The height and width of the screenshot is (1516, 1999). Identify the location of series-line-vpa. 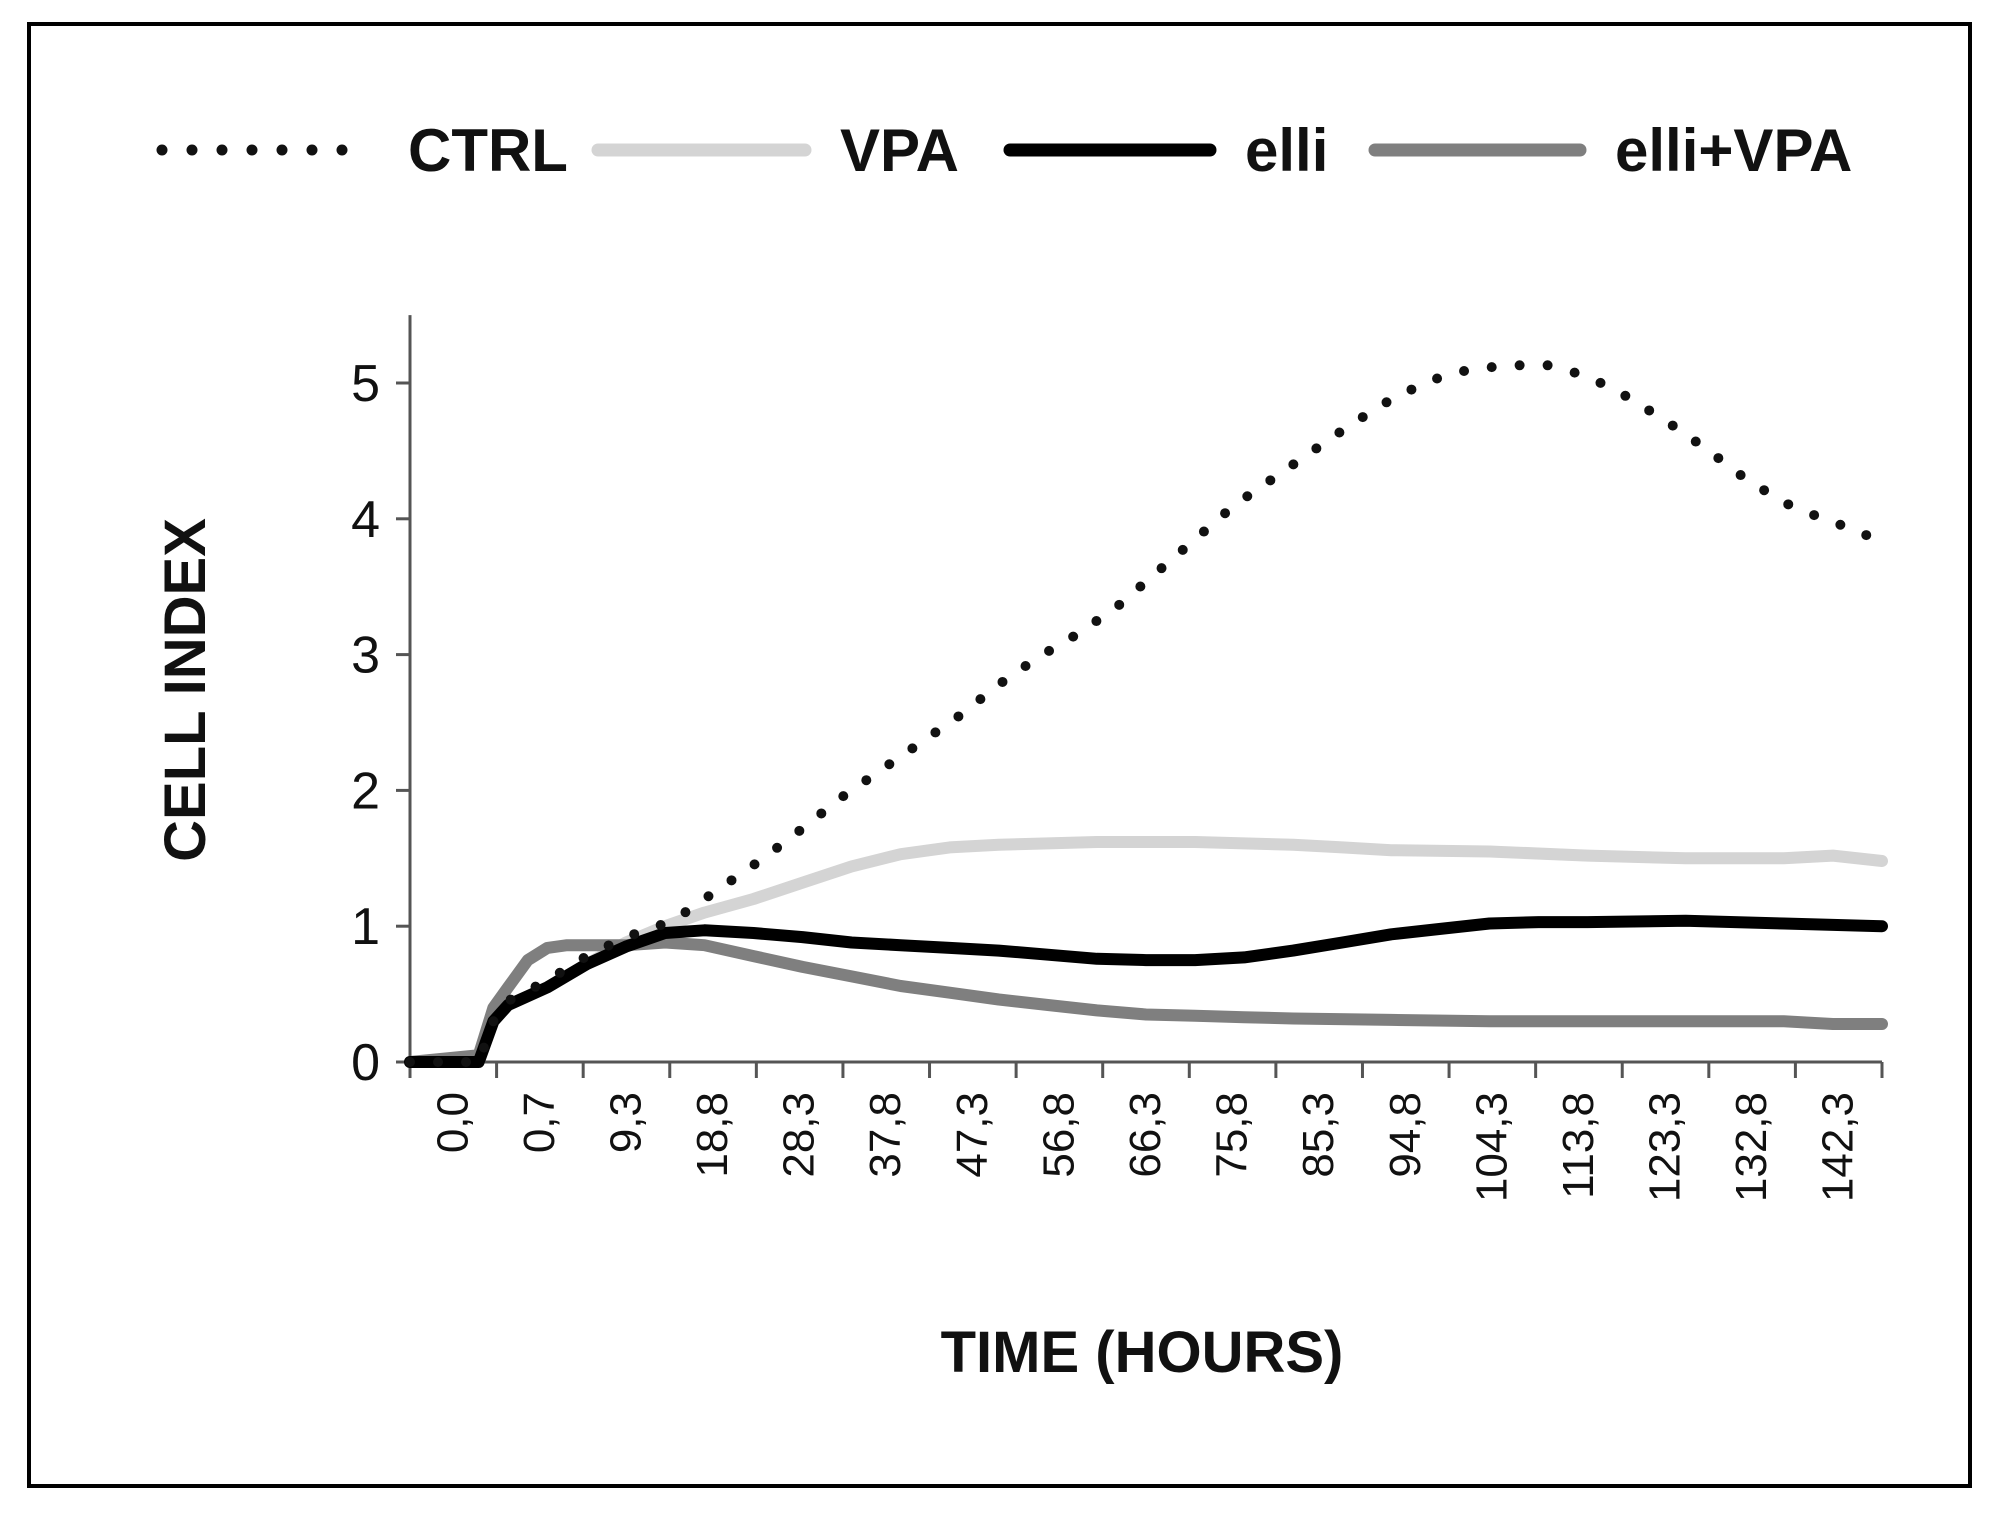
(1146, 952).